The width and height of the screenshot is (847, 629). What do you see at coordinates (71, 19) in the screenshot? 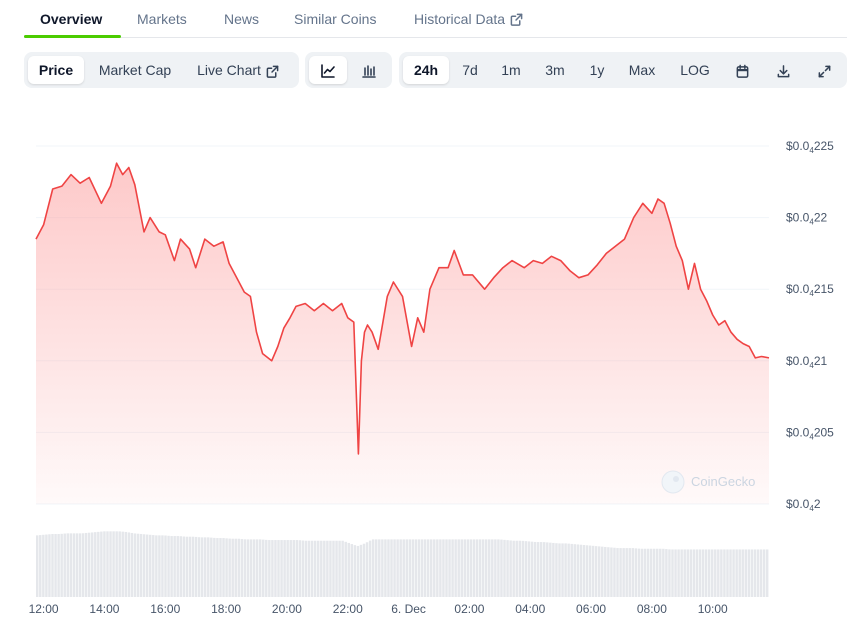
I see `tab-overview: Overview` at bounding box center [71, 19].